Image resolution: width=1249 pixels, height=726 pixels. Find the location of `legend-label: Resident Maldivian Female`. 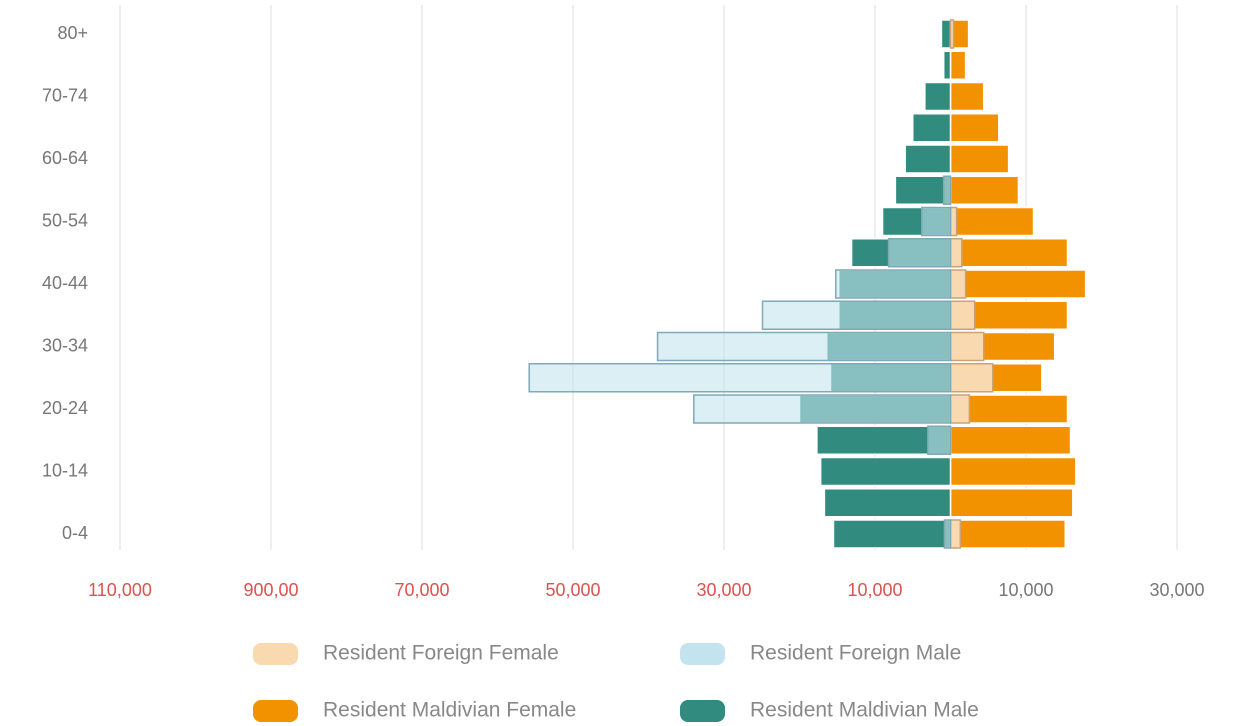

legend-label: Resident Maldivian Female is located at coordinates (449, 710).